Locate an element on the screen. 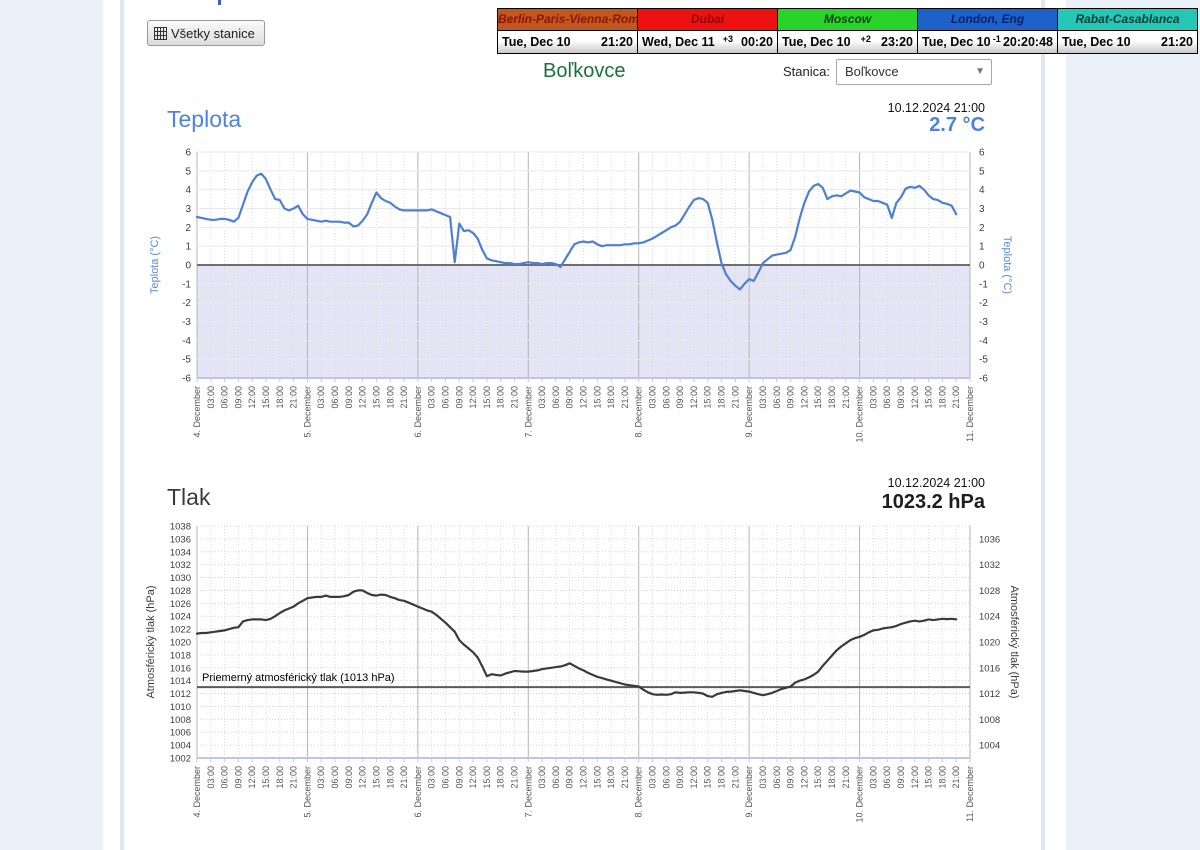 The width and height of the screenshot is (1200, 850). temperature-current-value: 2.7 °C is located at coordinates (957, 125).